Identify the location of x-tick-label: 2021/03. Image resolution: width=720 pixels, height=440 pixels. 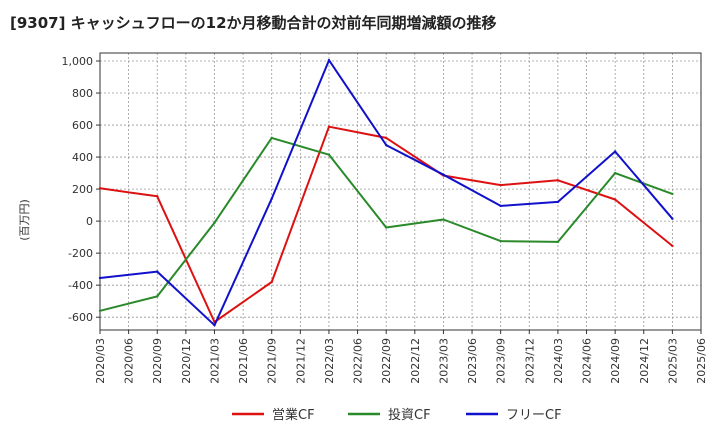
(214, 361).